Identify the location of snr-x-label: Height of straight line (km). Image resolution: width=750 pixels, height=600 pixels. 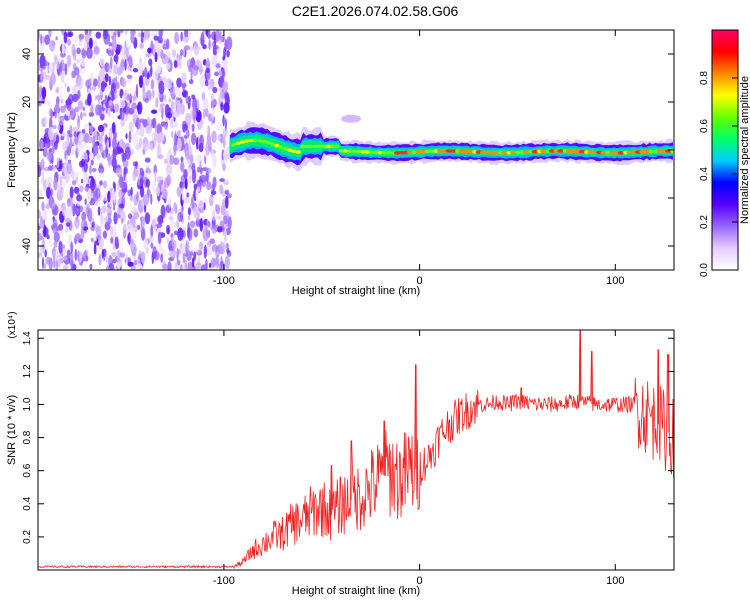
(356, 591).